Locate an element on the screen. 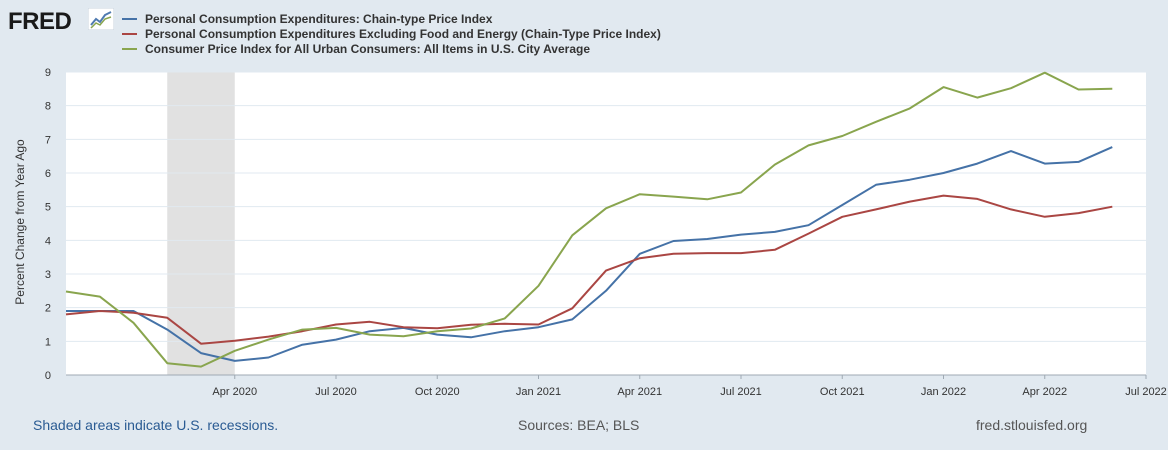  x-tick-label: Apr 2020 is located at coordinates (234, 392).